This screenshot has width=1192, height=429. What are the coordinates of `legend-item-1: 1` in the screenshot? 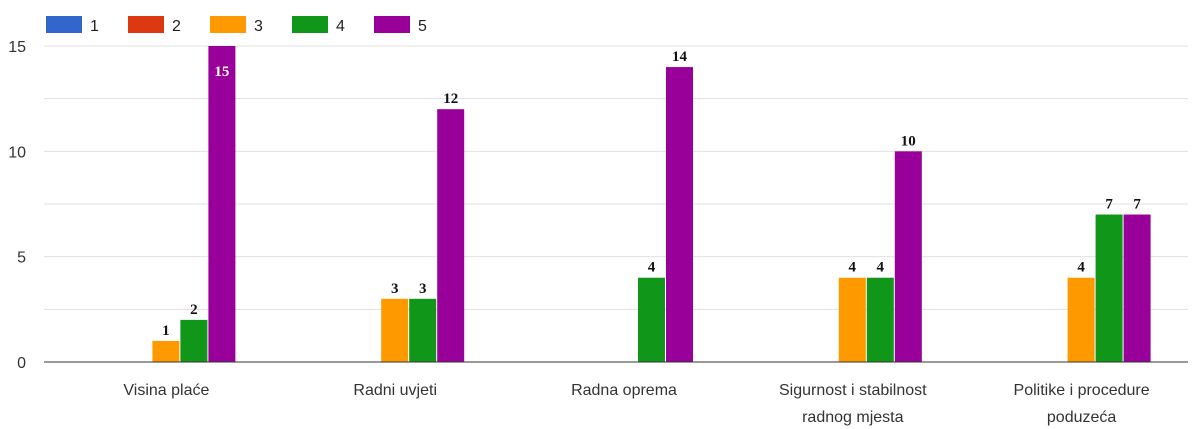 It's located at (72, 25).